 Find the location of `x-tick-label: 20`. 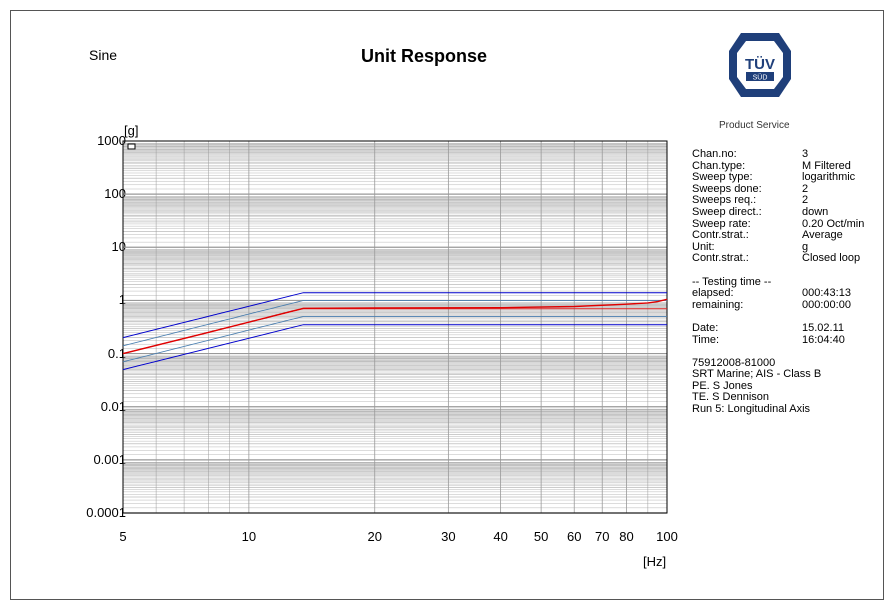

x-tick-label: 20 is located at coordinates (374, 536).